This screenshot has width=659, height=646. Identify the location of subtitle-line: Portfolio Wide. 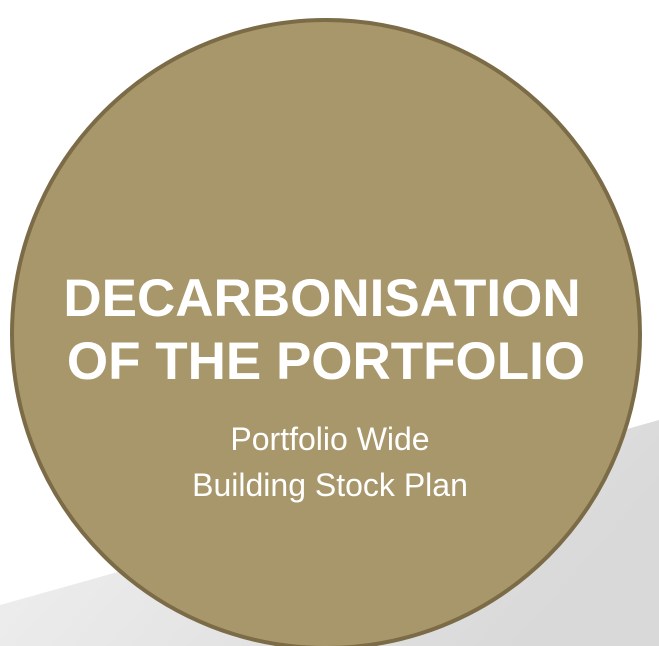
(329, 439).